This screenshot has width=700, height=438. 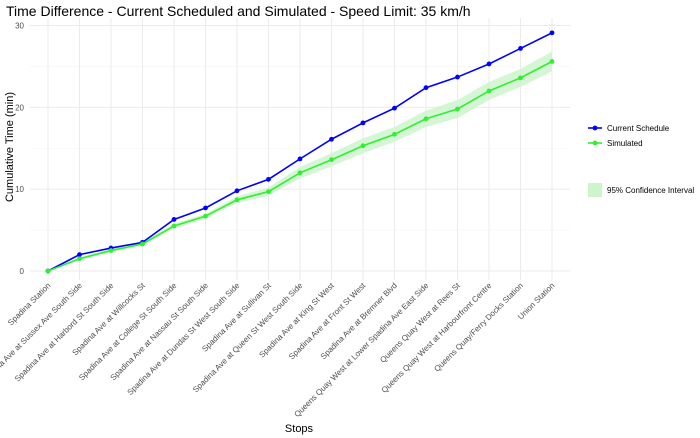 I want to click on legend-label-simulated: Simulated, so click(x=625, y=143).